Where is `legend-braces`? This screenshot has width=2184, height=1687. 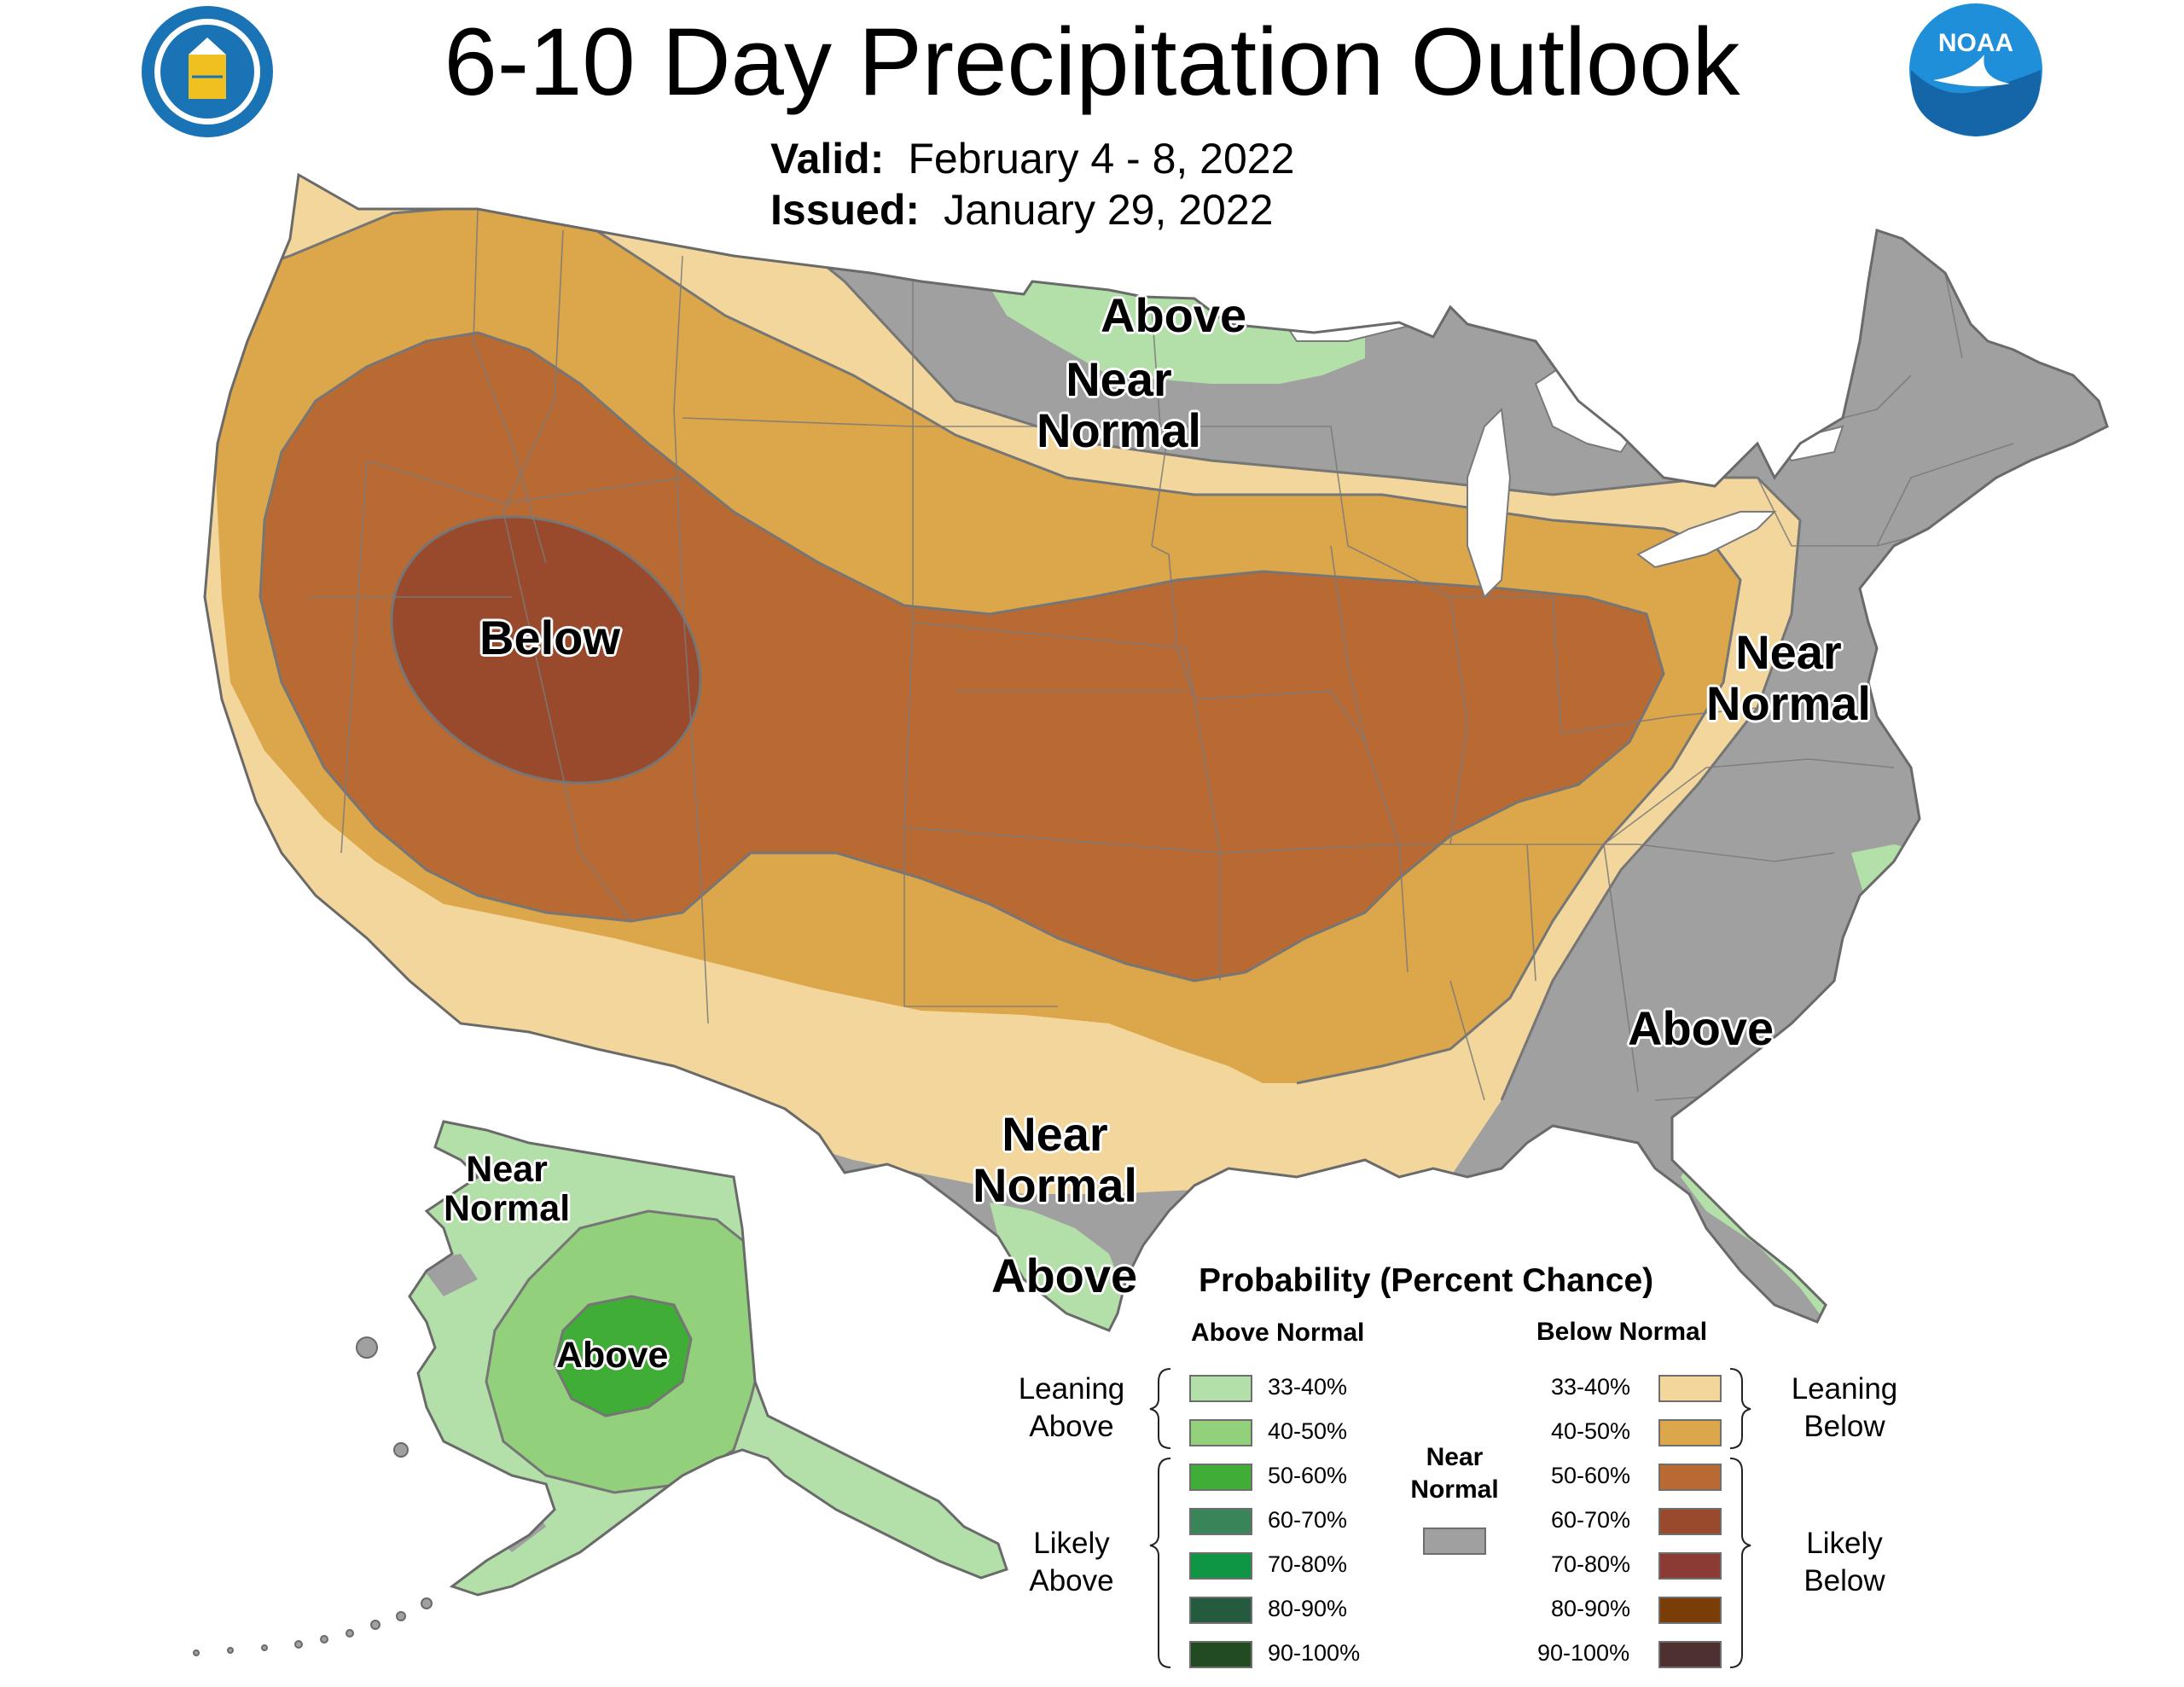
legend-braces is located at coordinates (1450, 1518).